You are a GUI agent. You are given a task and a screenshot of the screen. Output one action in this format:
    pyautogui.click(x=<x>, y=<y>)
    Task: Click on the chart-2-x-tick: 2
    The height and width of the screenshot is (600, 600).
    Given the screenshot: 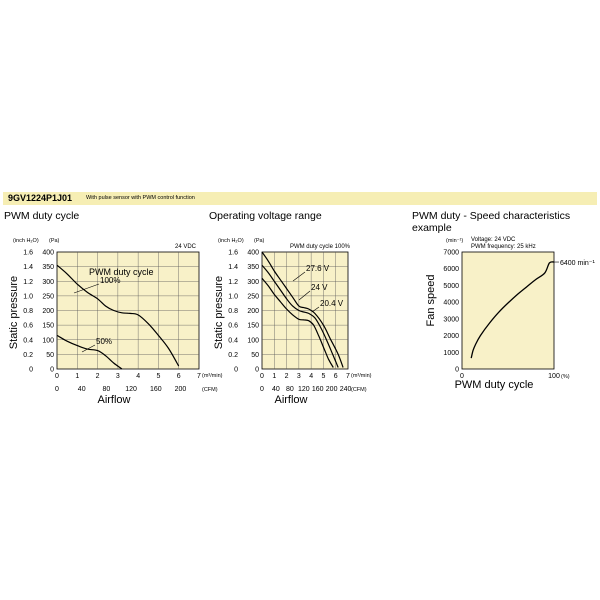 What is the action you would take?
    pyautogui.click(x=287, y=376)
    